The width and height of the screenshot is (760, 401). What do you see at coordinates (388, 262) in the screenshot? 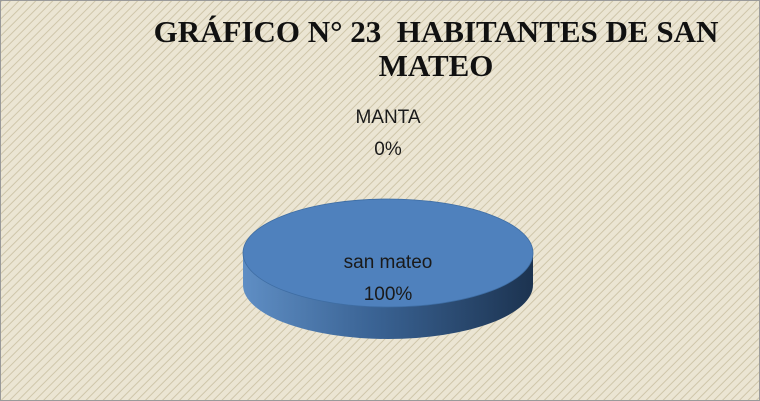
I see `data-label-category: san mateo` at bounding box center [388, 262].